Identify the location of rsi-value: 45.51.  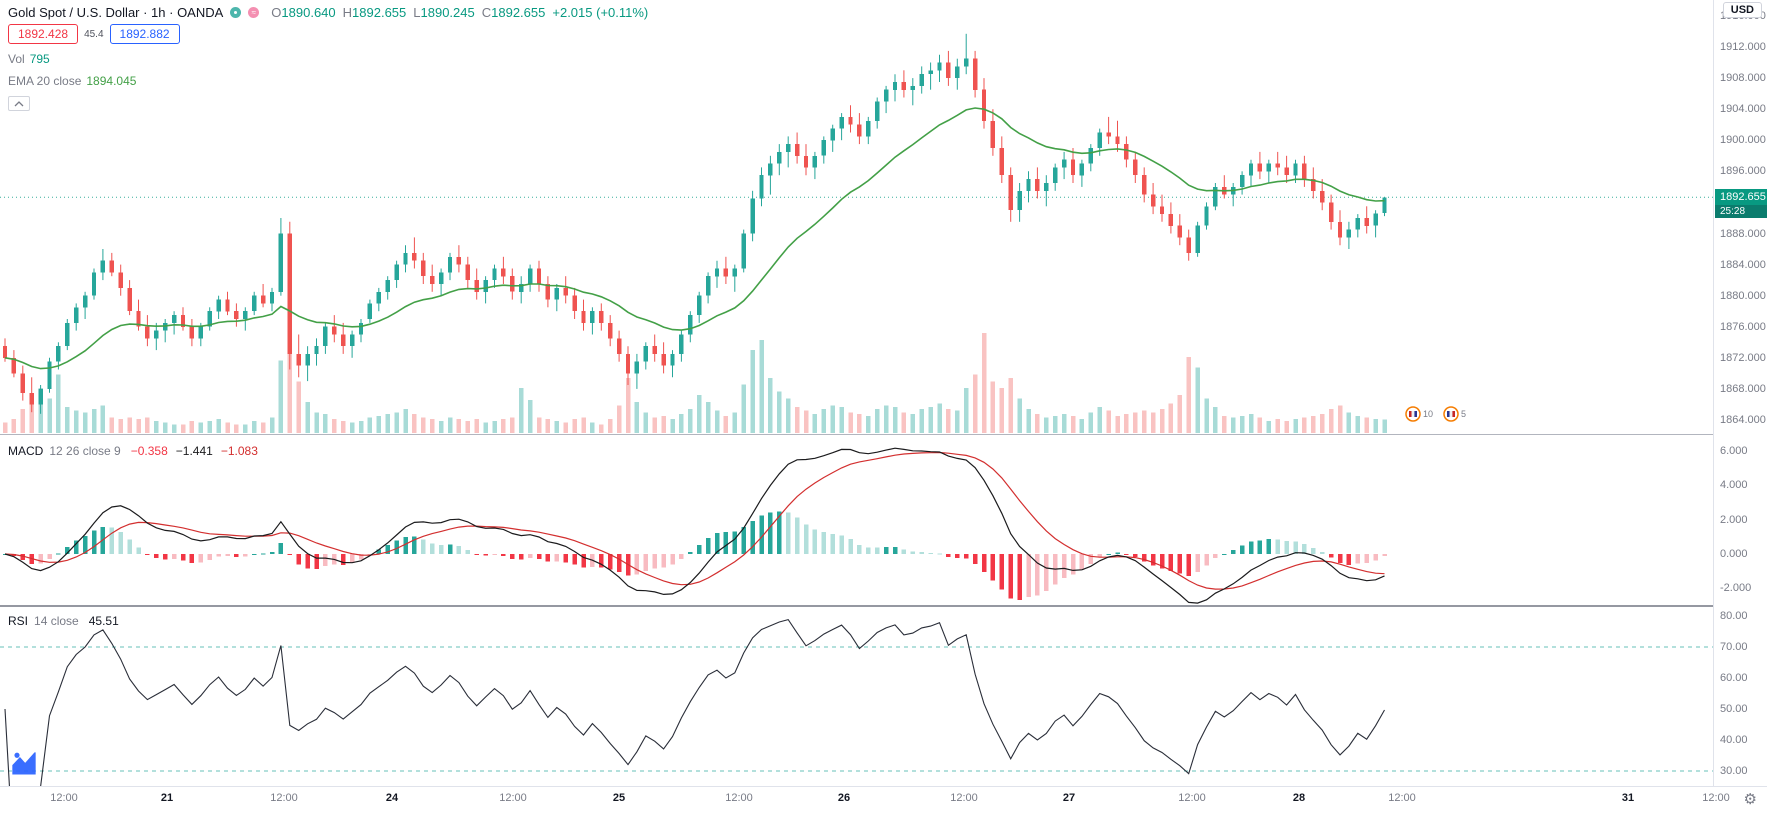
(103, 621).